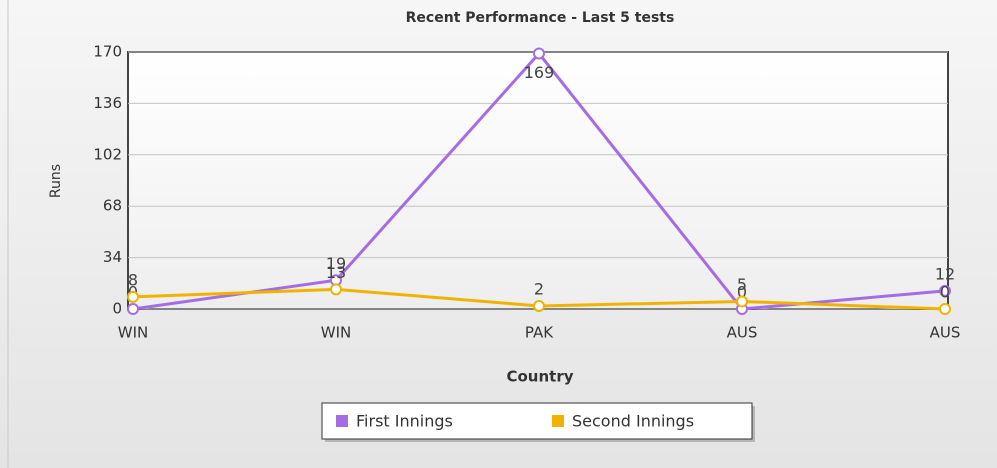  What do you see at coordinates (133, 279) in the screenshot?
I see `data-label: 8` at bounding box center [133, 279].